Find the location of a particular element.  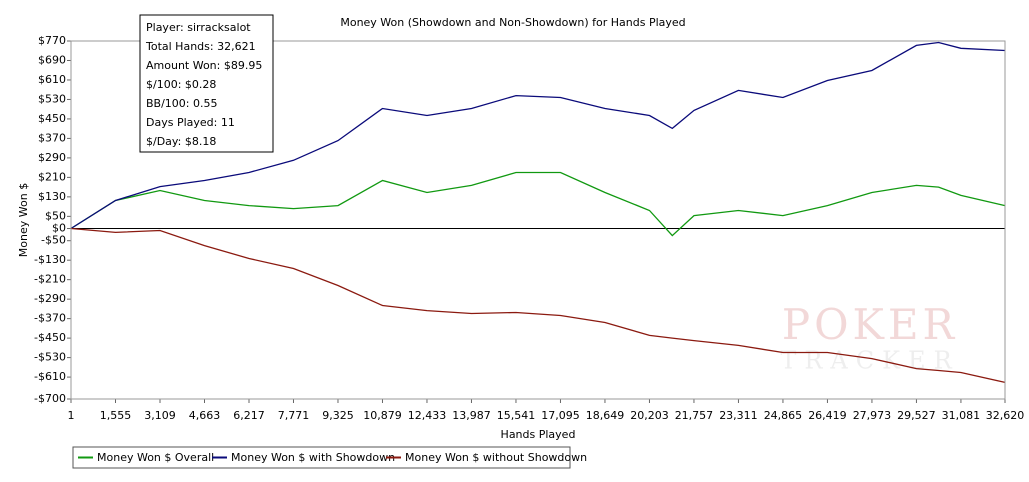

x-tick-label: 24,865 is located at coordinates (783, 415).